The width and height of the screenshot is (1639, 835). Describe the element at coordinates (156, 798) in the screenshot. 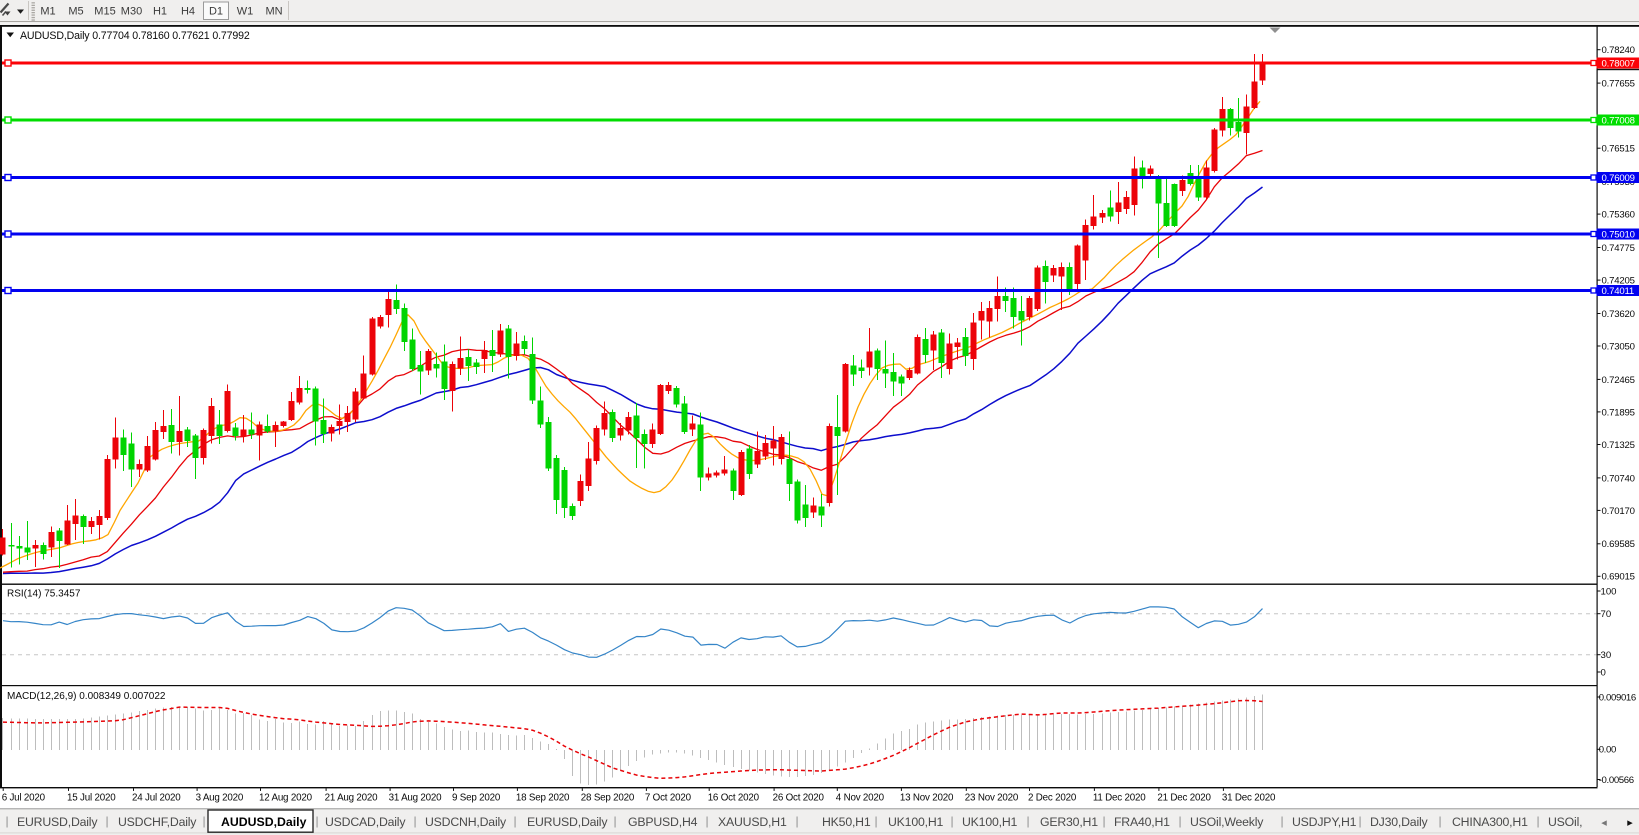

I see `svg-text: 24 Jul 2020` at that location.